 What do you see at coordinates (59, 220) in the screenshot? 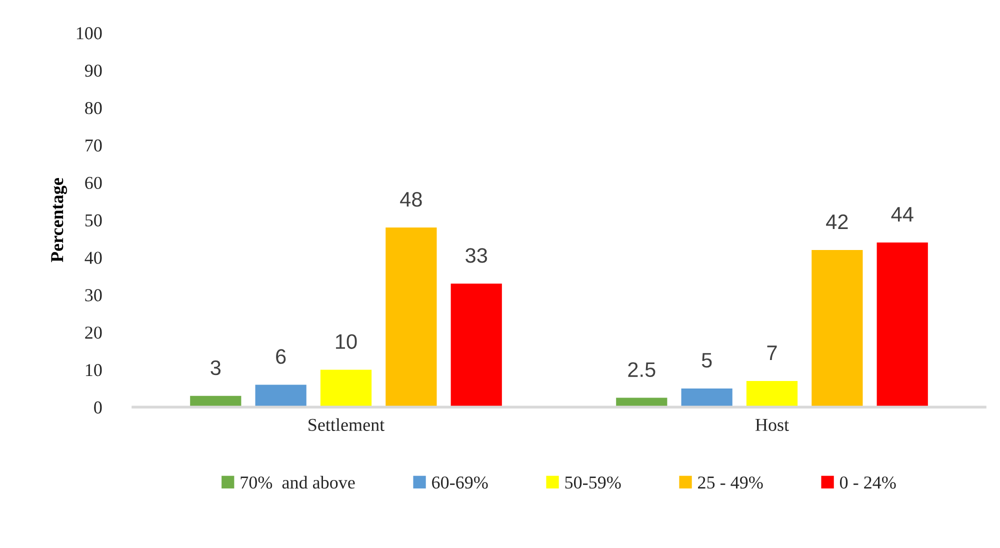
I see `y-axis-title: Percentage` at bounding box center [59, 220].